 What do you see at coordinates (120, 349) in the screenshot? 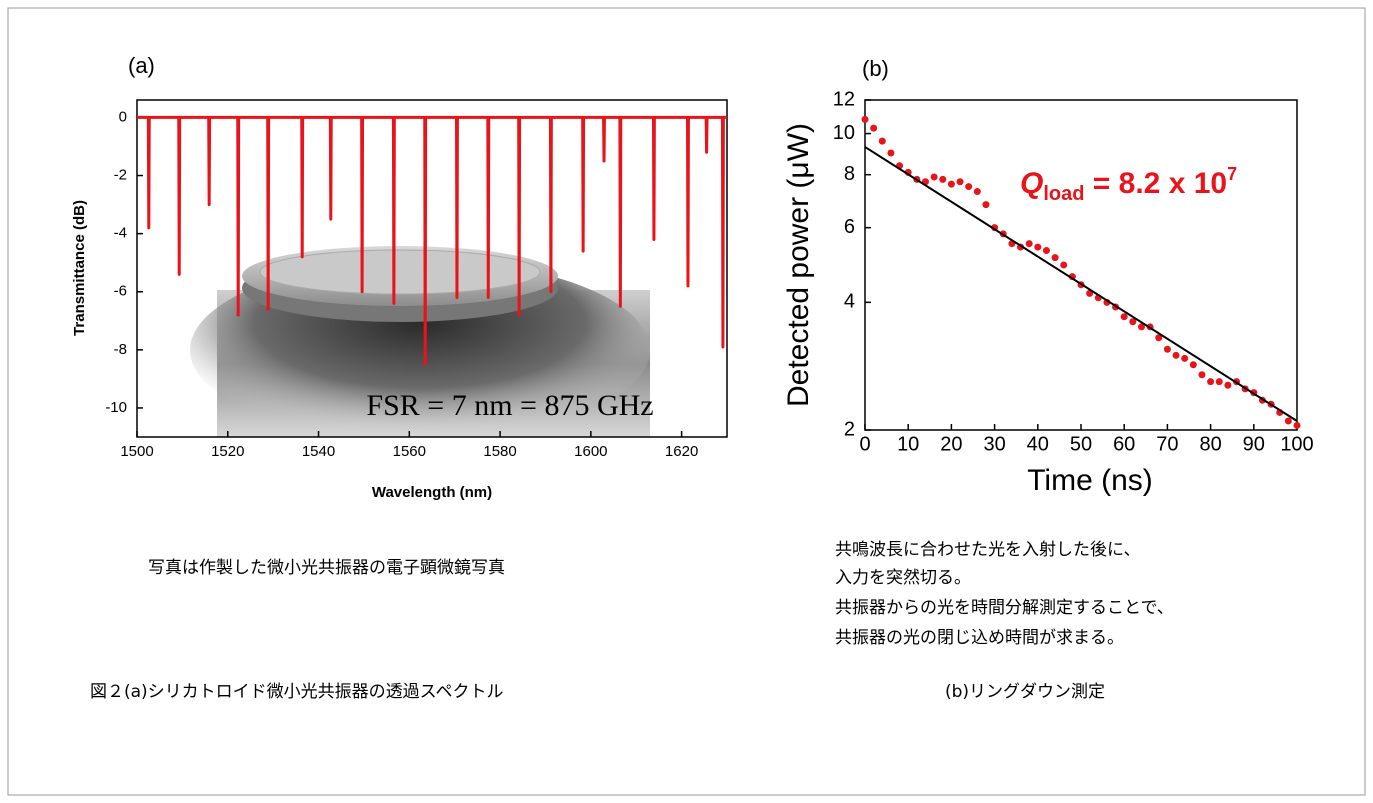
I see `y-tick-label: -8` at bounding box center [120, 349].